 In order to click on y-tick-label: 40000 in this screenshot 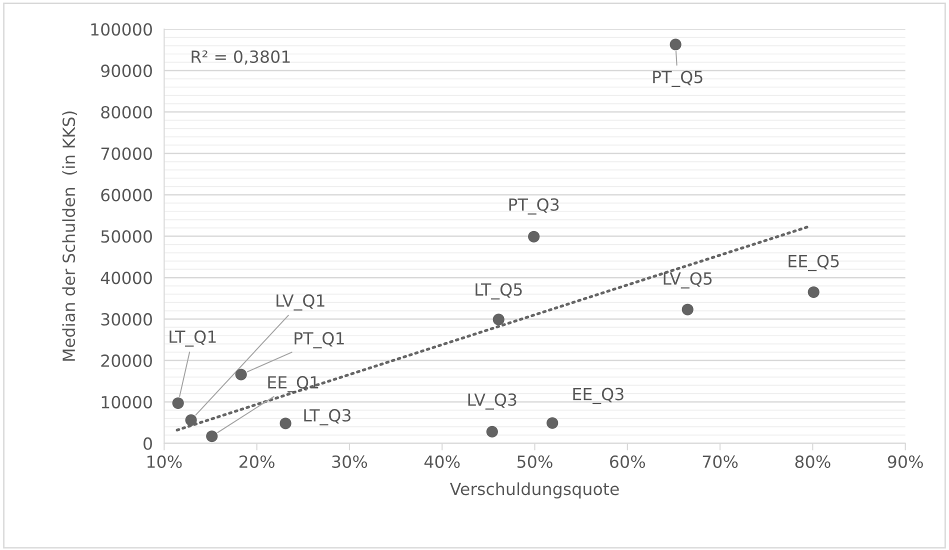, I will do `click(126, 278)`.